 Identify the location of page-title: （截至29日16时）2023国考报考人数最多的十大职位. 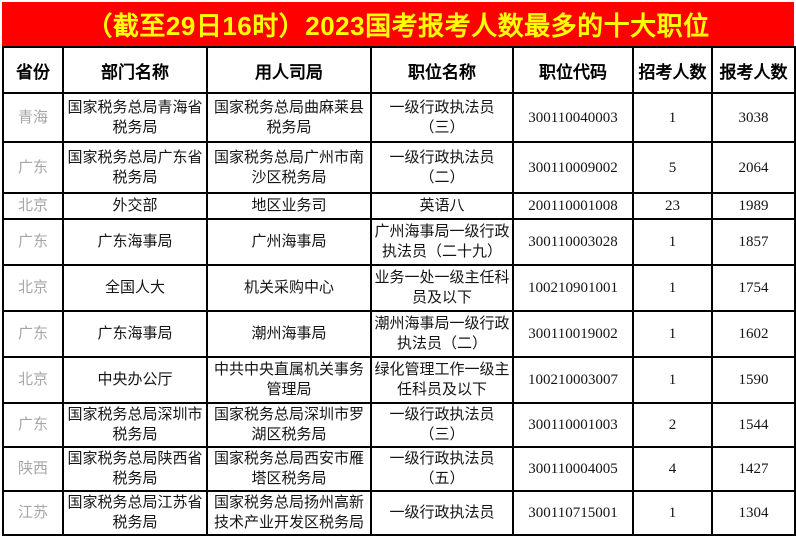
(398, 24).